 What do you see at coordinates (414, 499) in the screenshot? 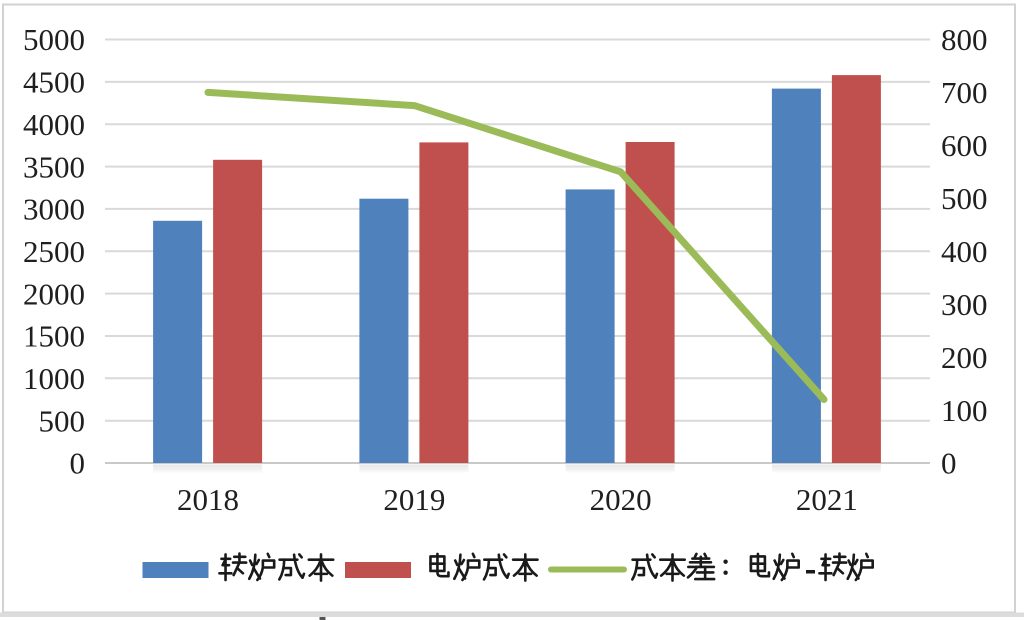
I see `svg-text: 2019` at bounding box center [414, 499].